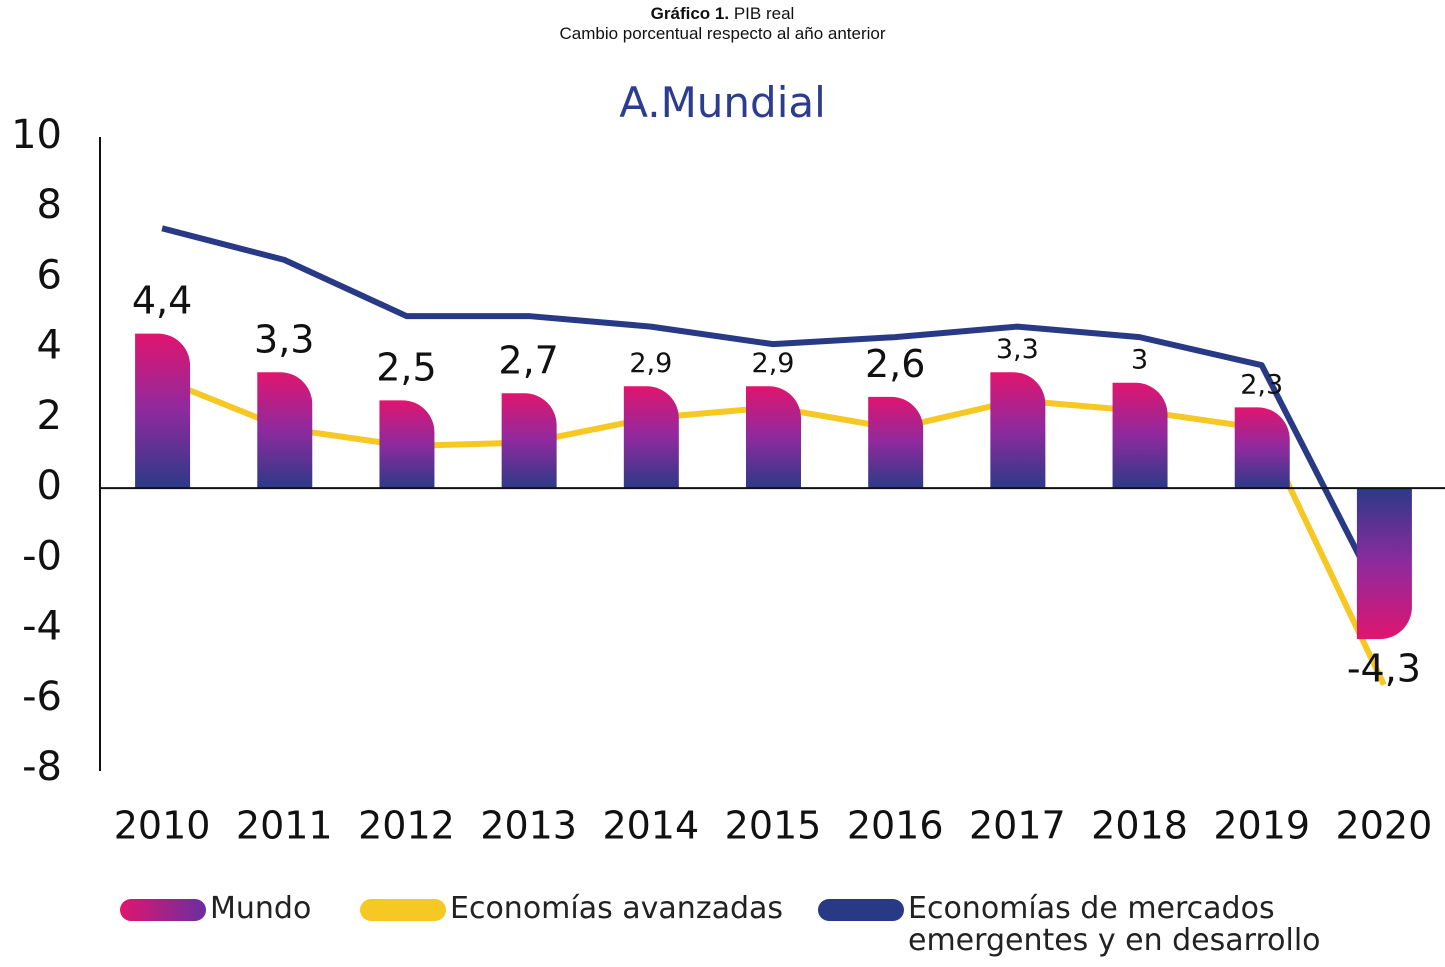  Describe the element at coordinates (650, 826) in the screenshot. I see `x-tick-label: 2014` at that location.